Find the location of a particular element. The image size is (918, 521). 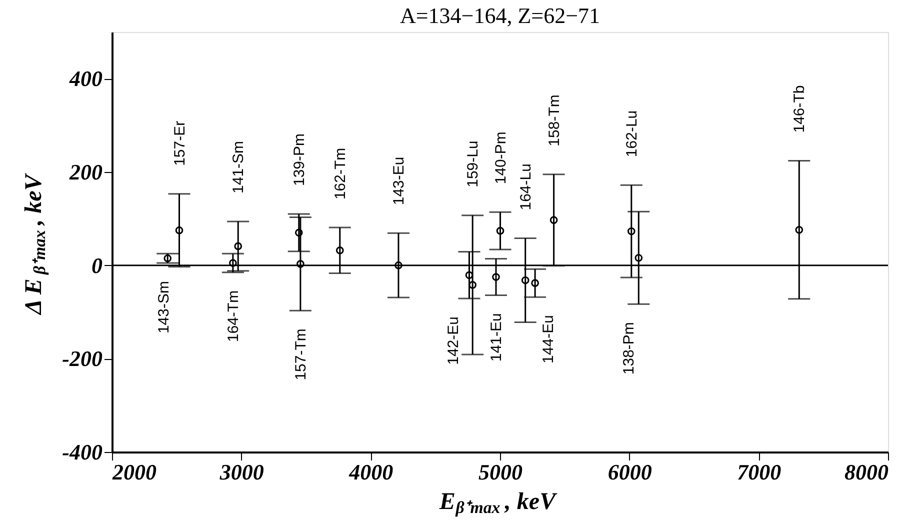

y-tick-label: 200 is located at coordinates (85, 172).